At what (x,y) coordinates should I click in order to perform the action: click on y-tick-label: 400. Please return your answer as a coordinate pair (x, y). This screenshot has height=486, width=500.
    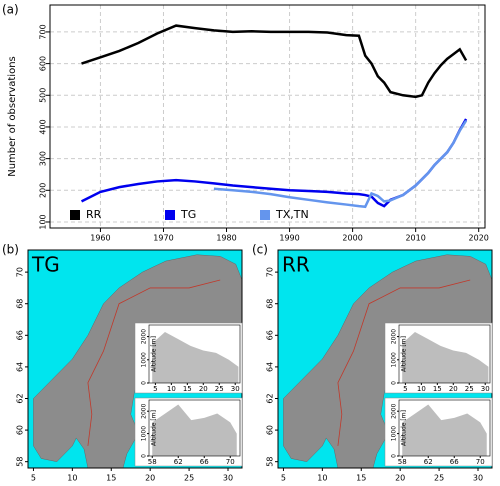
    Looking at the image, I should click on (43, 126).